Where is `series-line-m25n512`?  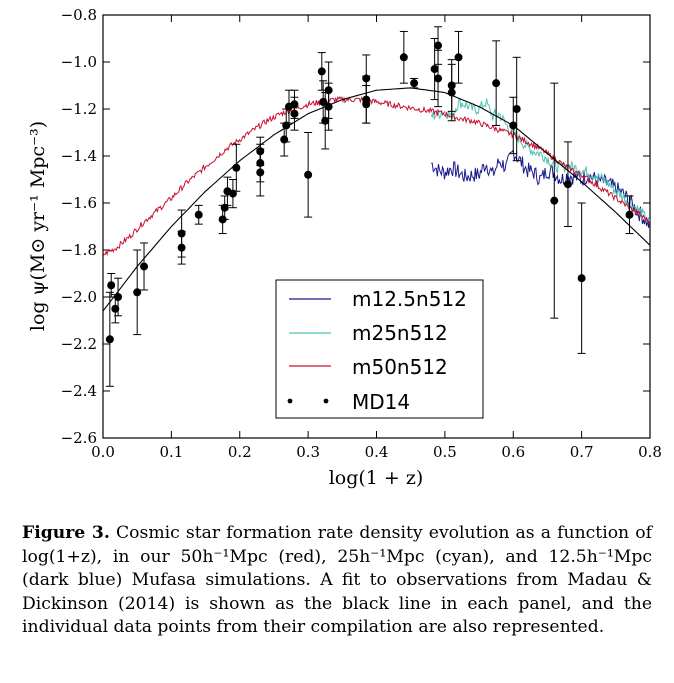
series-line-m25n512 is located at coordinates (540, 160).